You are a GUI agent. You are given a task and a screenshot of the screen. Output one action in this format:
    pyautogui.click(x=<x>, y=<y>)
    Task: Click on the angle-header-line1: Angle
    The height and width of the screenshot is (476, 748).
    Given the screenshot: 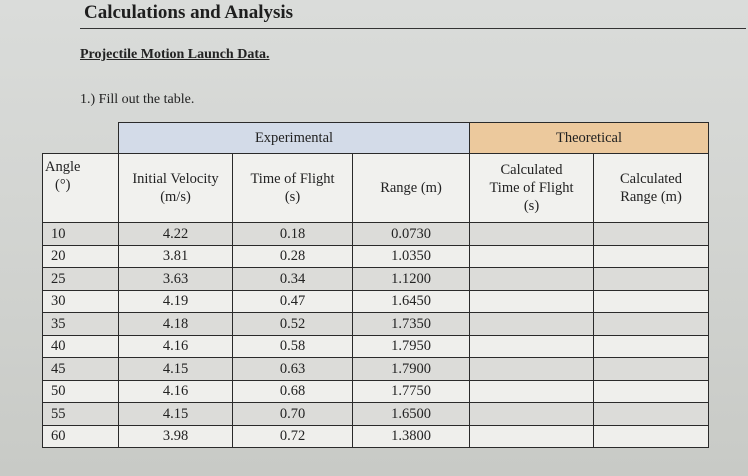 What is the action you would take?
    pyautogui.click(x=63, y=167)
    